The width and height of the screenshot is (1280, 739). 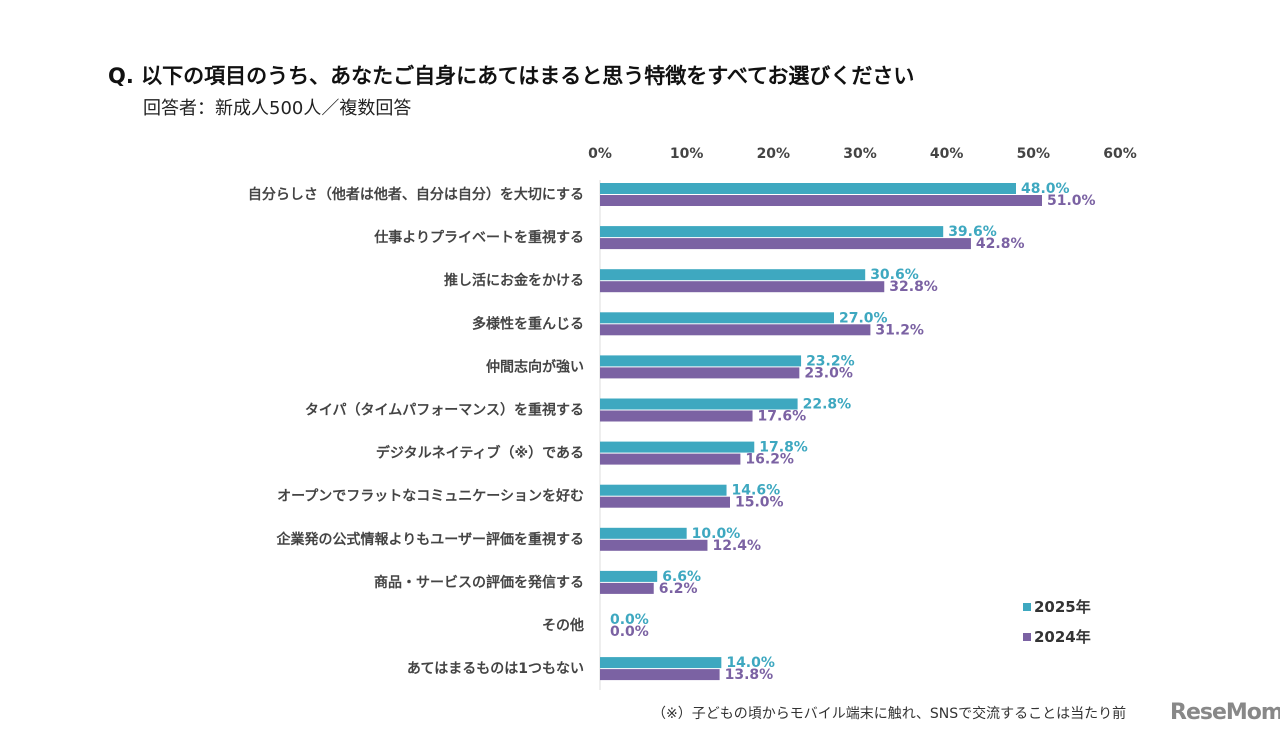 I want to click on category-label: 商品・サービスの評価を発信する, so click(x=479, y=582).